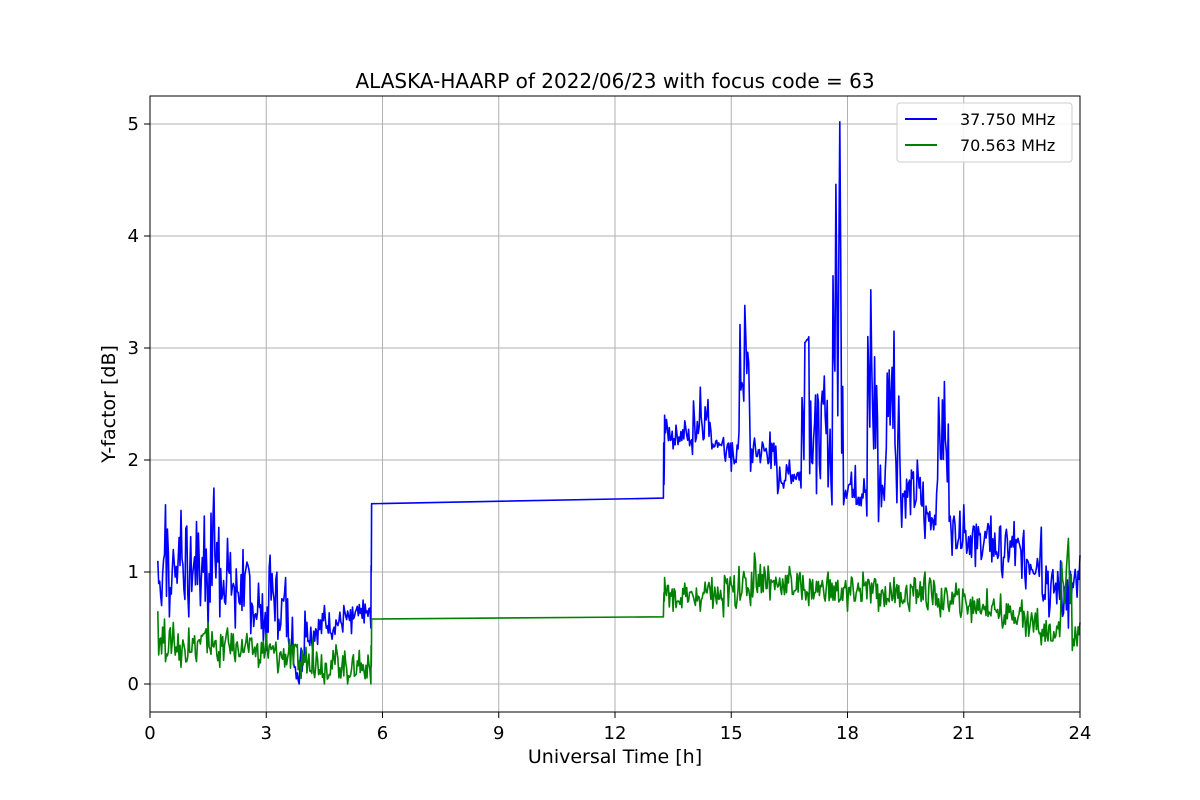 This screenshot has width=1200, height=800. Describe the element at coordinates (133, 348) in the screenshot. I see `y-tick-label: 3` at that location.